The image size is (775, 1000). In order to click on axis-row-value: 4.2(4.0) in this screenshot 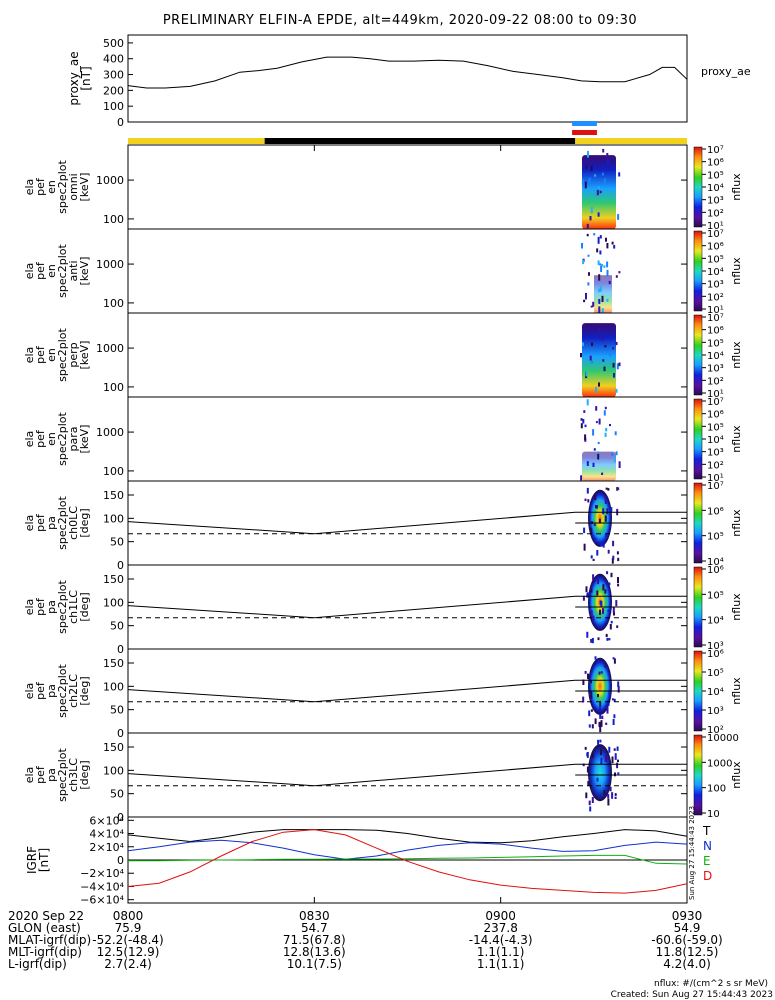, I will do `click(687, 964)`.